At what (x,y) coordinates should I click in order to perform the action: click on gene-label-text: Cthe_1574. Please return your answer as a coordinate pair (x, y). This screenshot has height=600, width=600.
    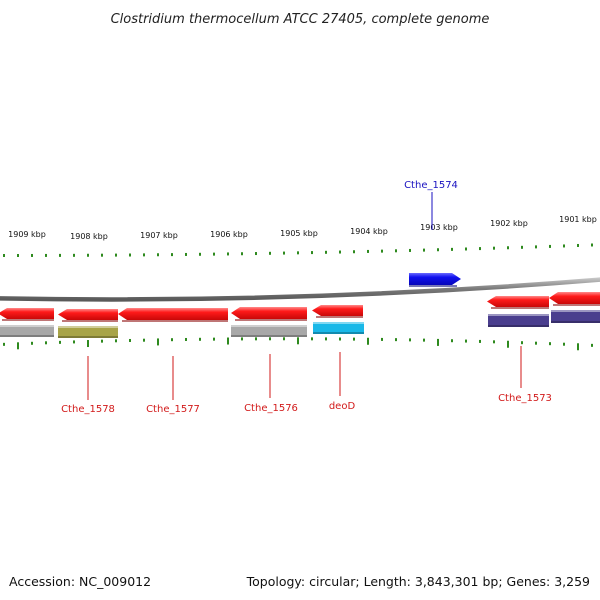
    Looking at the image, I should click on (431, 185).